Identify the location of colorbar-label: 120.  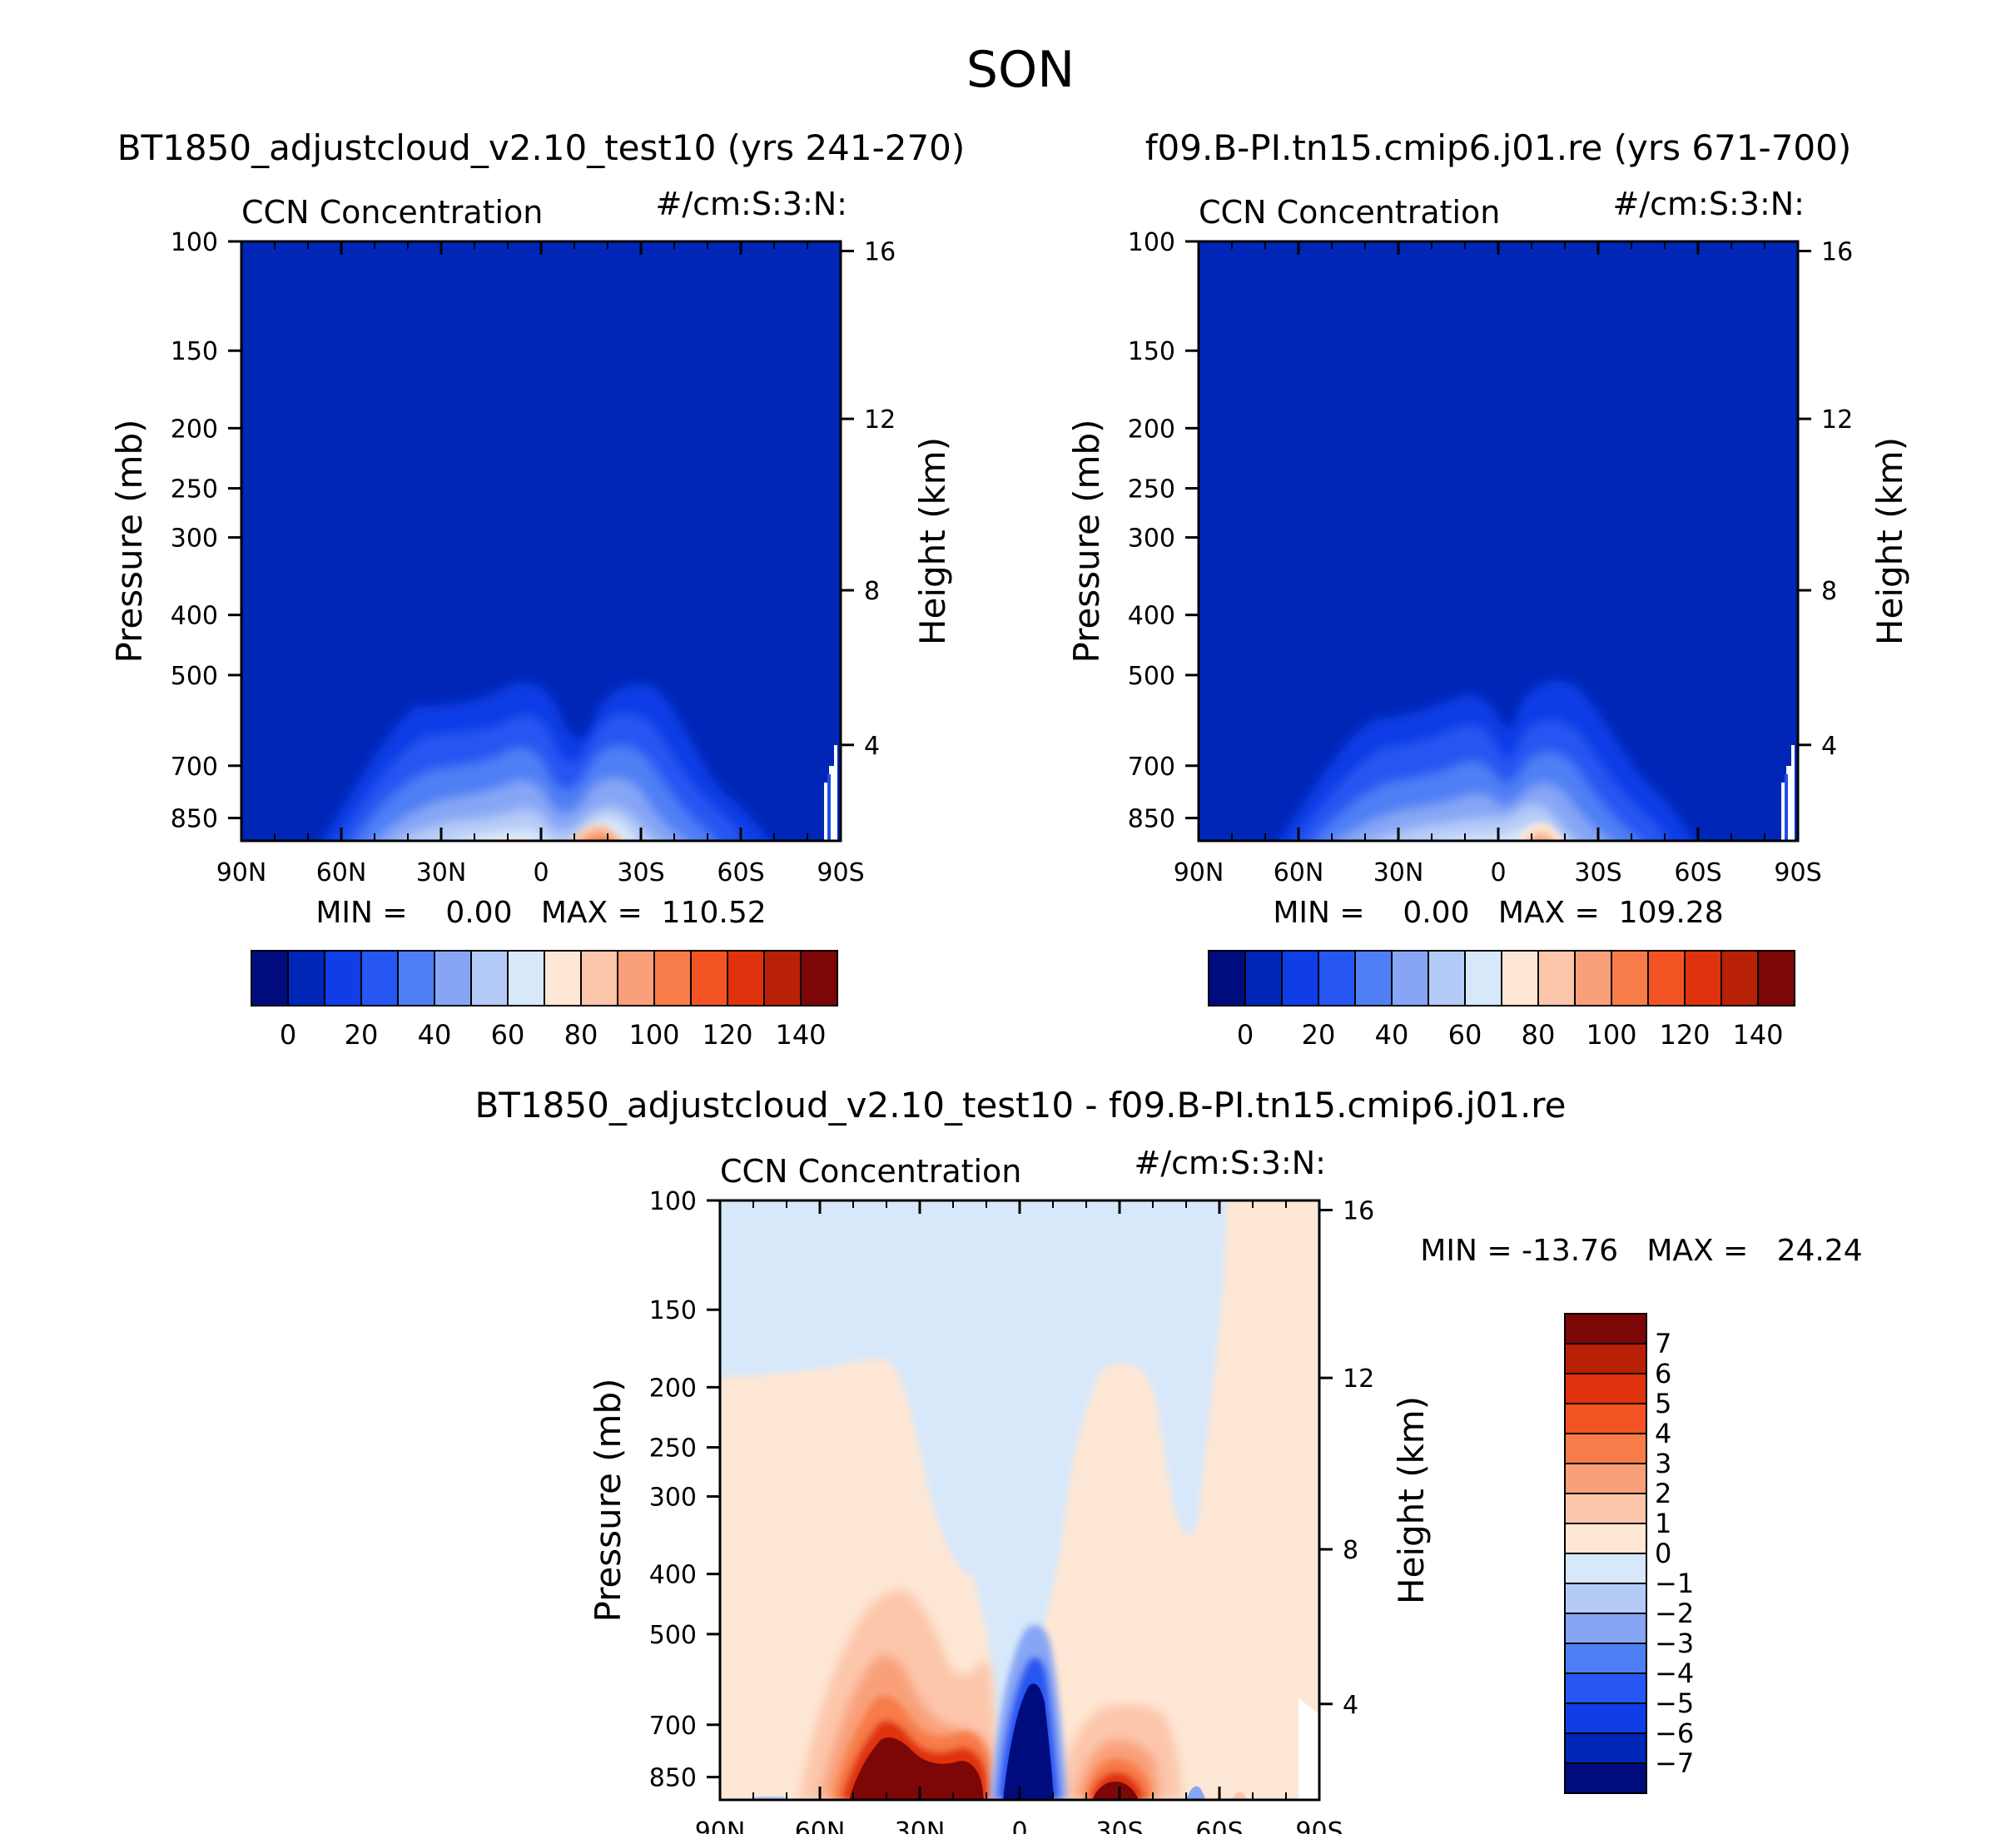
(727, 1035).